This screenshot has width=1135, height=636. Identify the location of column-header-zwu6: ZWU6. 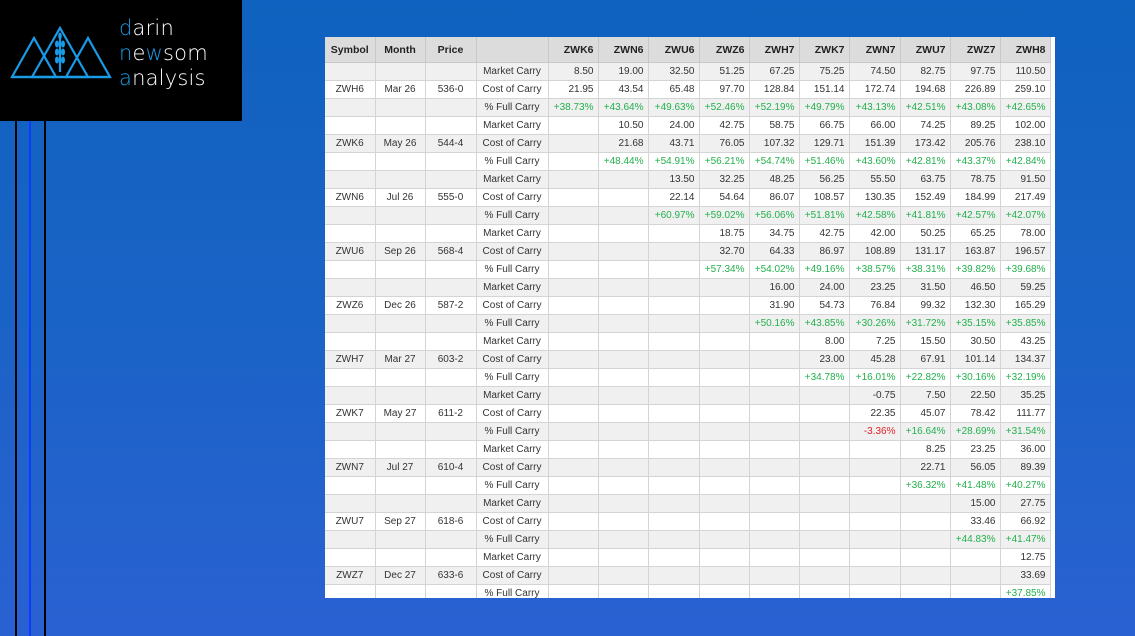
(674, 50).